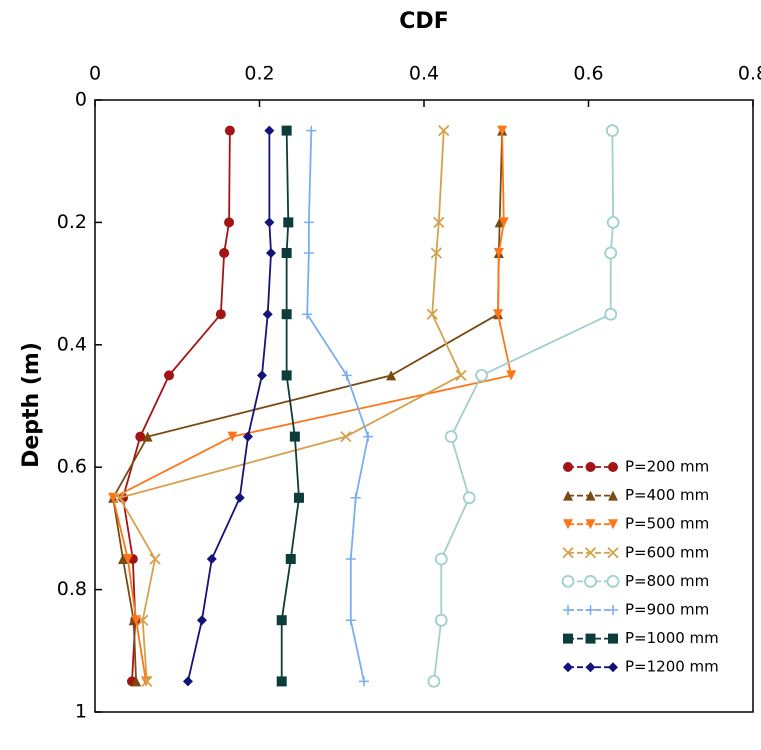 The image size is (761, 750). Describe the element at coordinates (72, 467) in the screenshot. I see `y-tick-label: 0.6` at that location.